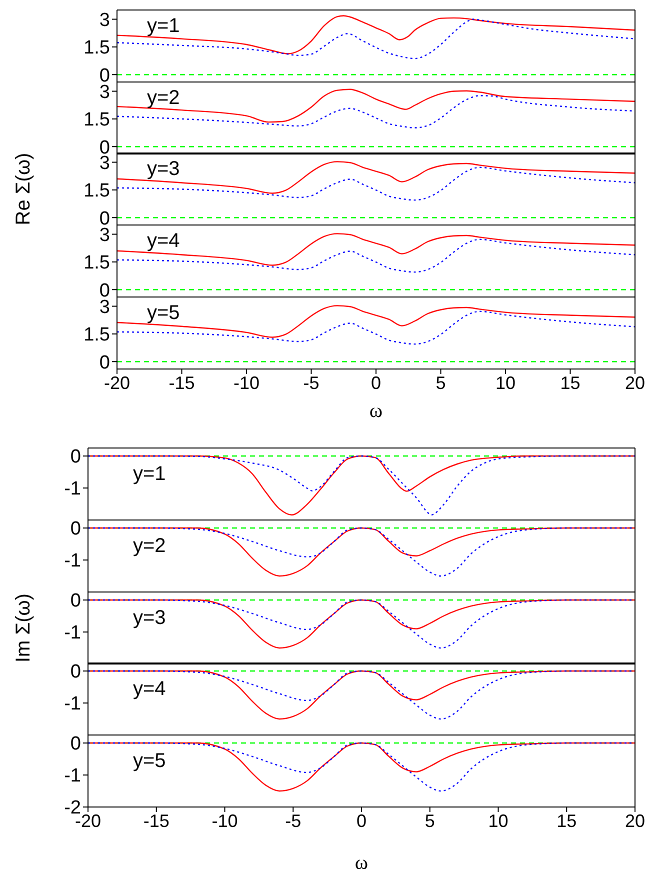  What do you see at coordinates (117, 382) in the screenshot?
I see `x-tick-label: -20` at bounding box center [117, 382].